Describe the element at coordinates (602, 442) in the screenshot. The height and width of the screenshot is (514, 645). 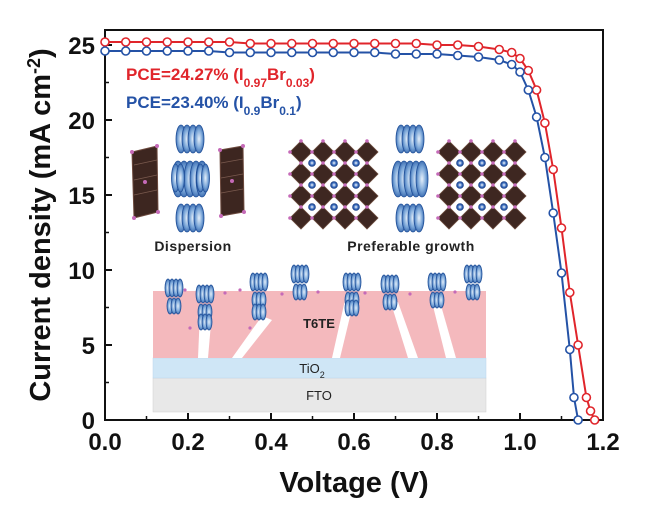
I see `x-tick-label: 1.2` at that location.